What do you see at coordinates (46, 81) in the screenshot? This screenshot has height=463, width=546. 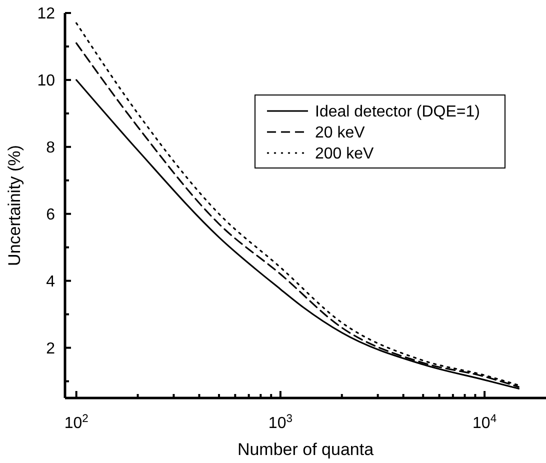 I see `y-tick-label: 10` at bounding box center [46, 81].